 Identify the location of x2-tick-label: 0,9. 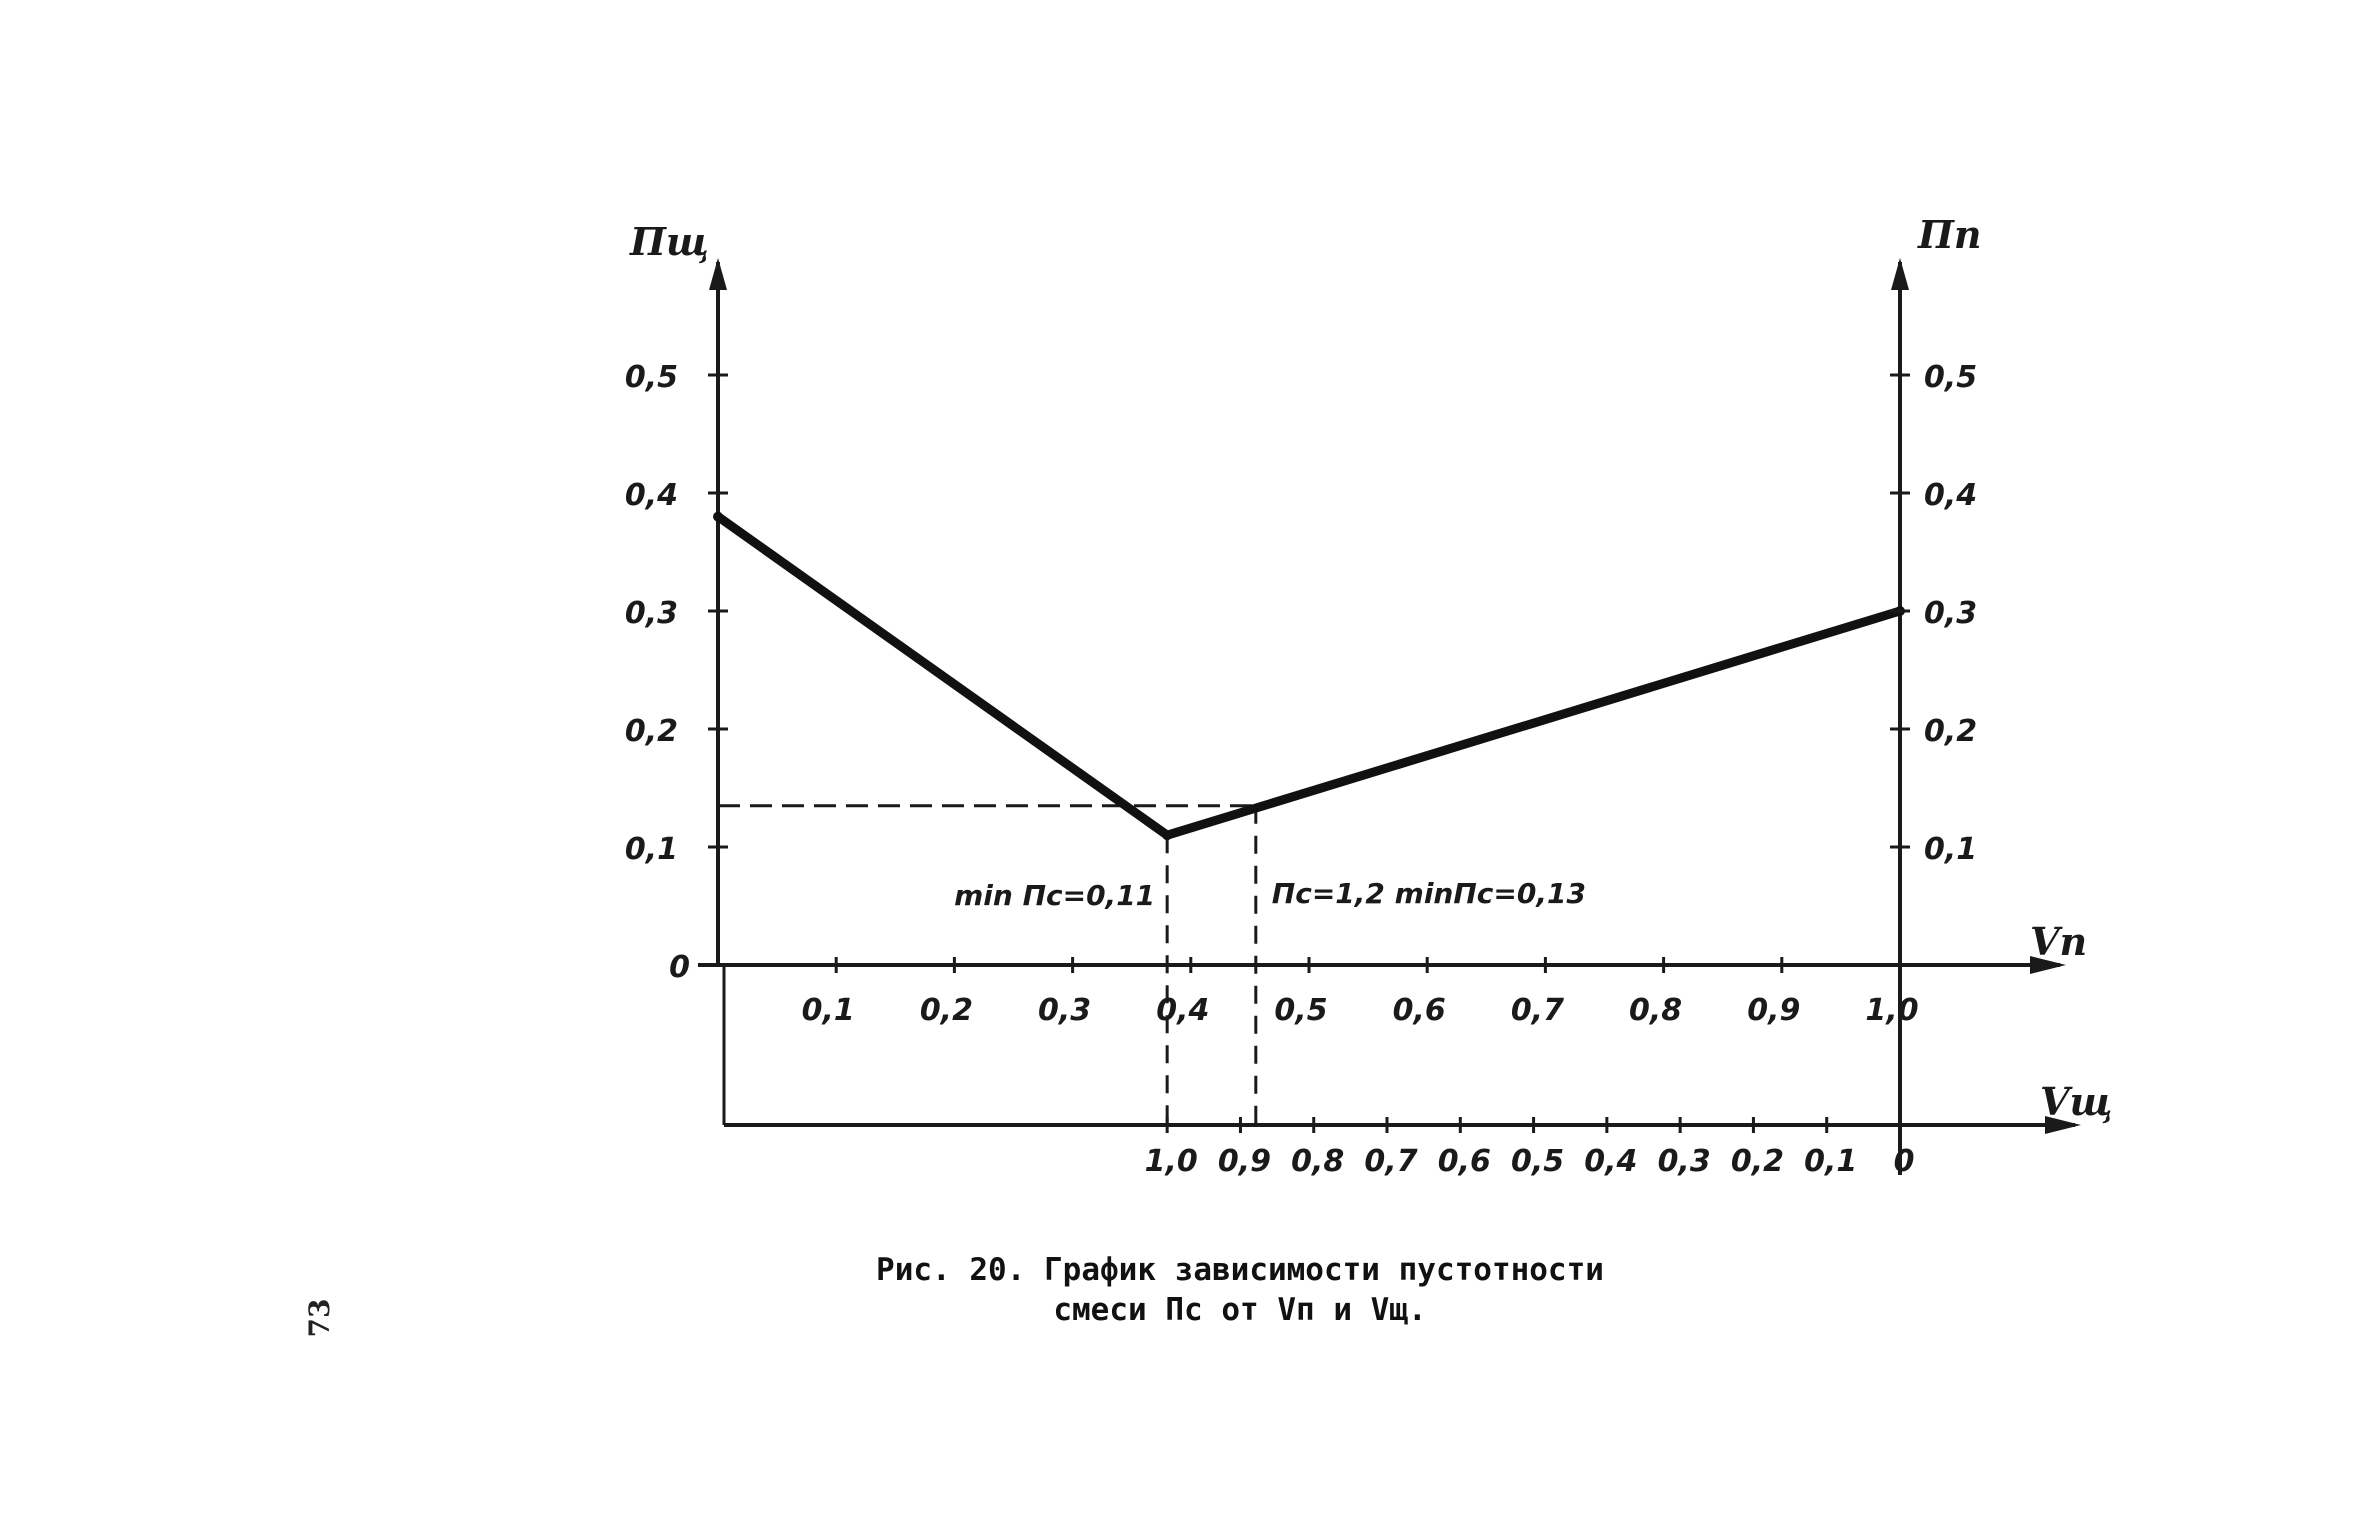
(1244, 1161).